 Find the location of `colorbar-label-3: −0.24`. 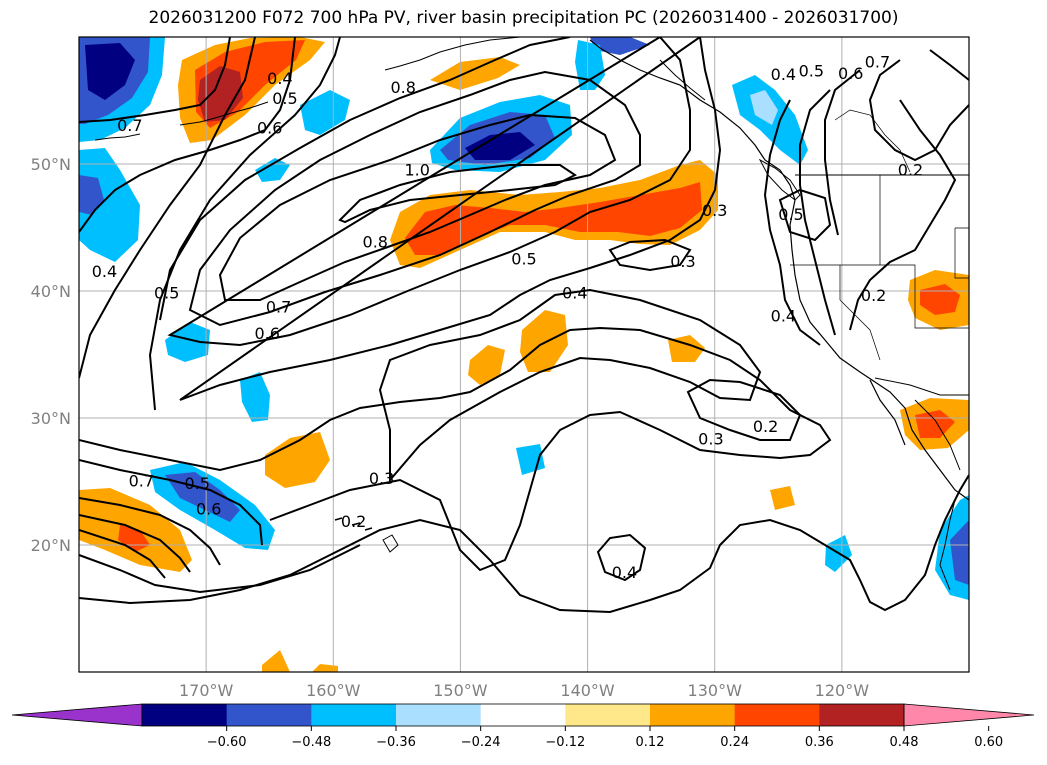

colorbar-label-3: −0.24 is located at coordinates (481, 742).